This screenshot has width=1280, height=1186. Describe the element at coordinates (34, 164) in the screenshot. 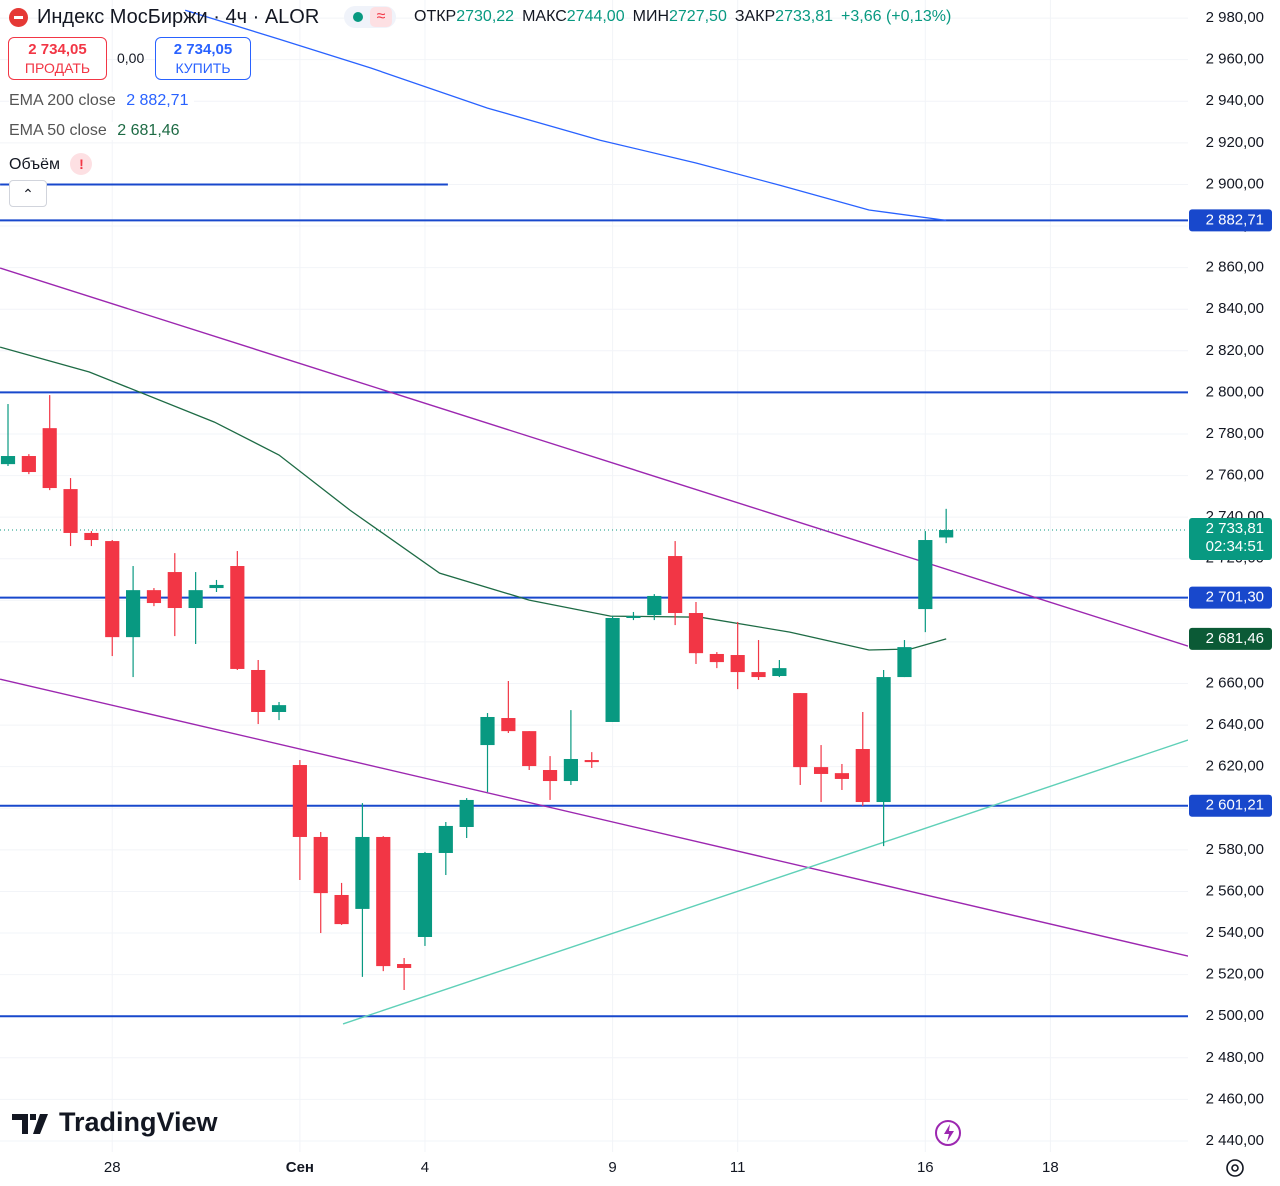

I see `volume-label: Объём` at that location.